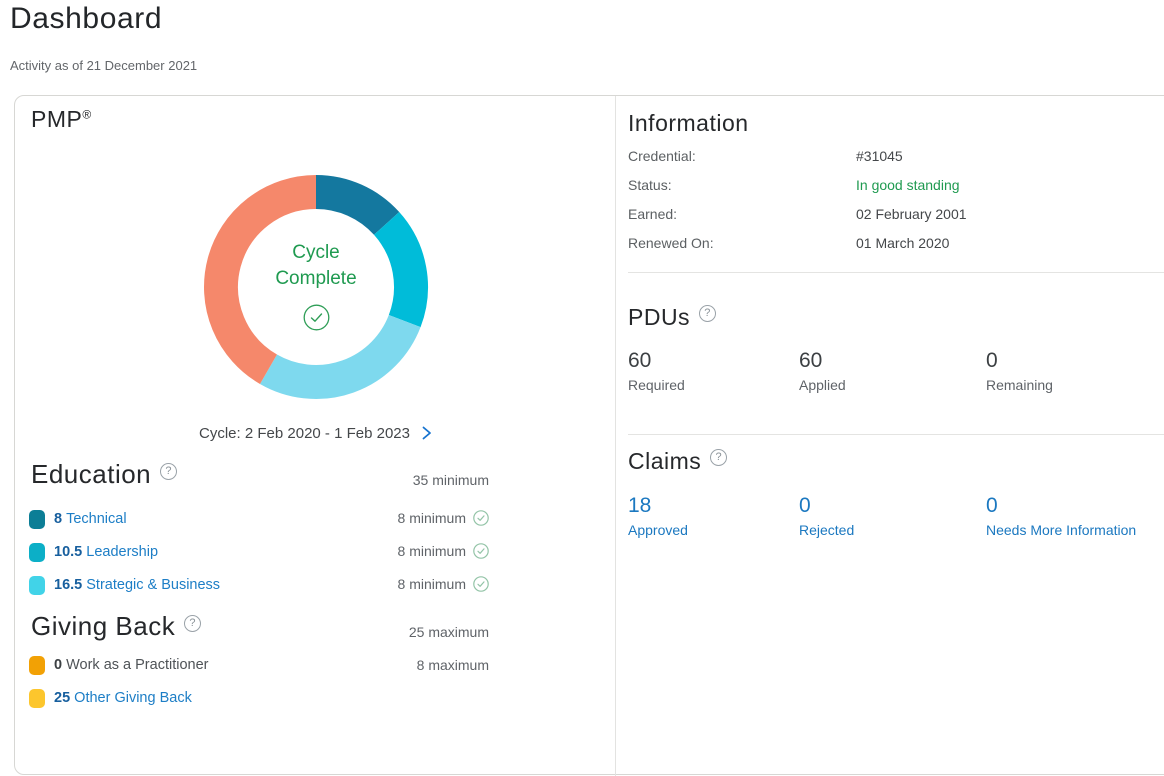  I want to click on pdus-heading-label: PDUs, so click(659, 317).